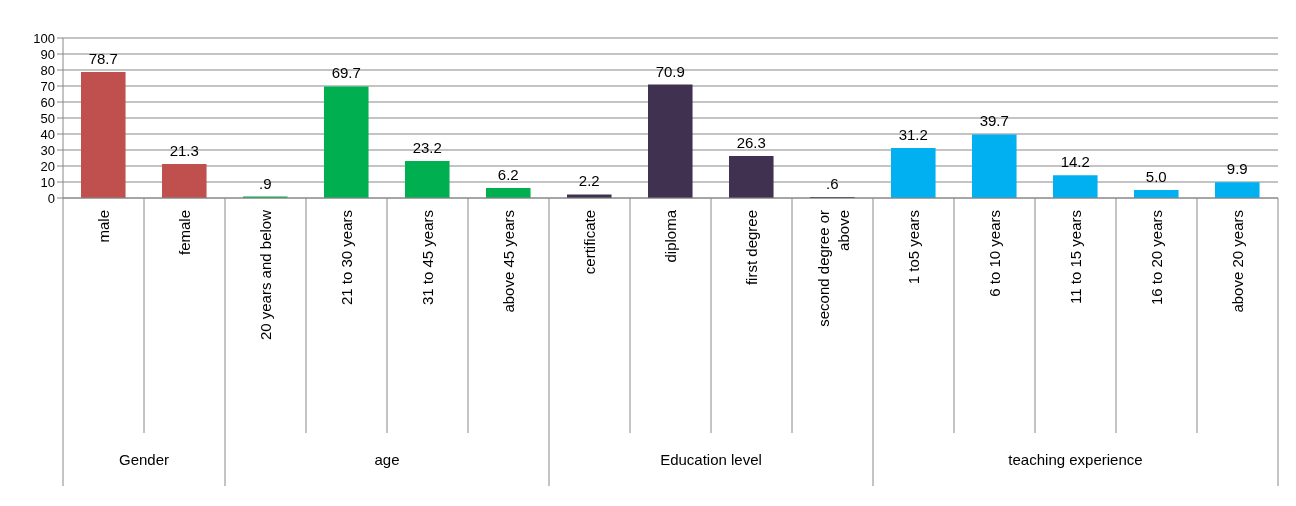 This screenshot has width=1296, height=506. I want to click on data-label: .9, so click(265, 183).